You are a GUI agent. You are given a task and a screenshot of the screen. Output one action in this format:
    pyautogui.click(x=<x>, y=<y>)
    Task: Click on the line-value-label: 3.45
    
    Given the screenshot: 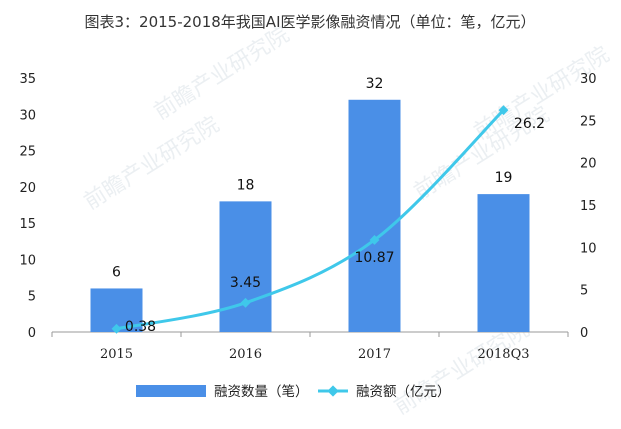 What is the action you would take?
    pyautogui.click(x=245, y=283)
    